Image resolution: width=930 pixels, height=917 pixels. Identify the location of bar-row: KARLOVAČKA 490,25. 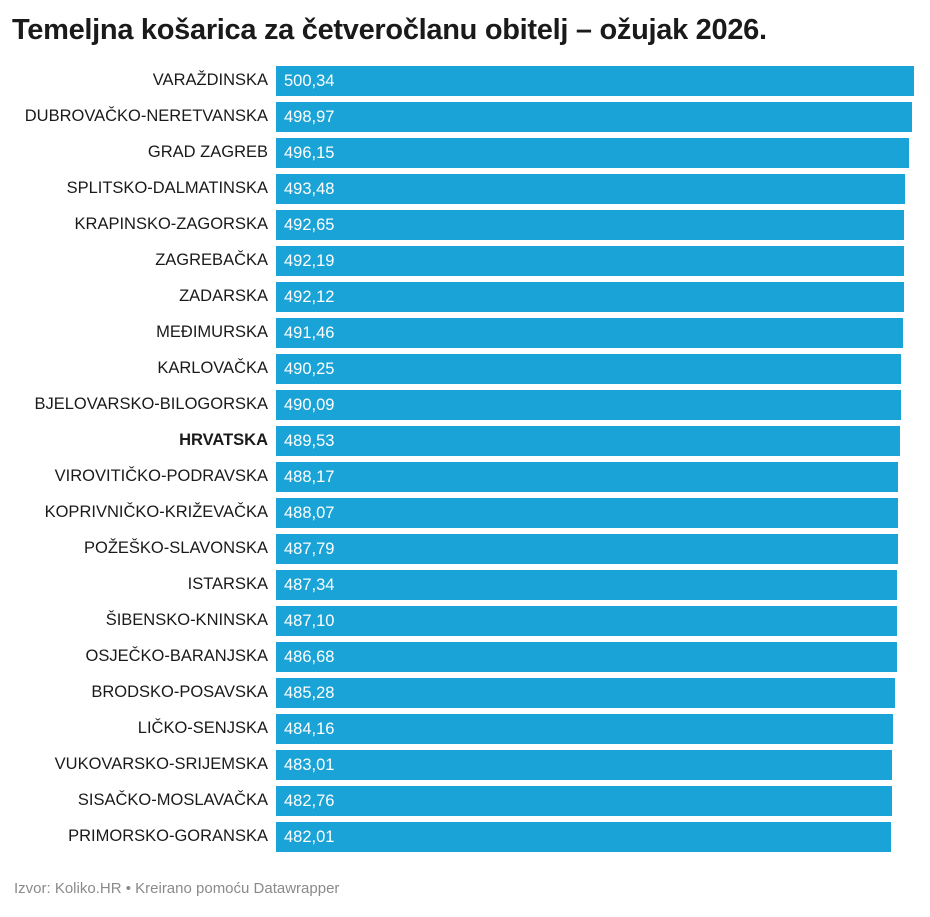
(465, 368).